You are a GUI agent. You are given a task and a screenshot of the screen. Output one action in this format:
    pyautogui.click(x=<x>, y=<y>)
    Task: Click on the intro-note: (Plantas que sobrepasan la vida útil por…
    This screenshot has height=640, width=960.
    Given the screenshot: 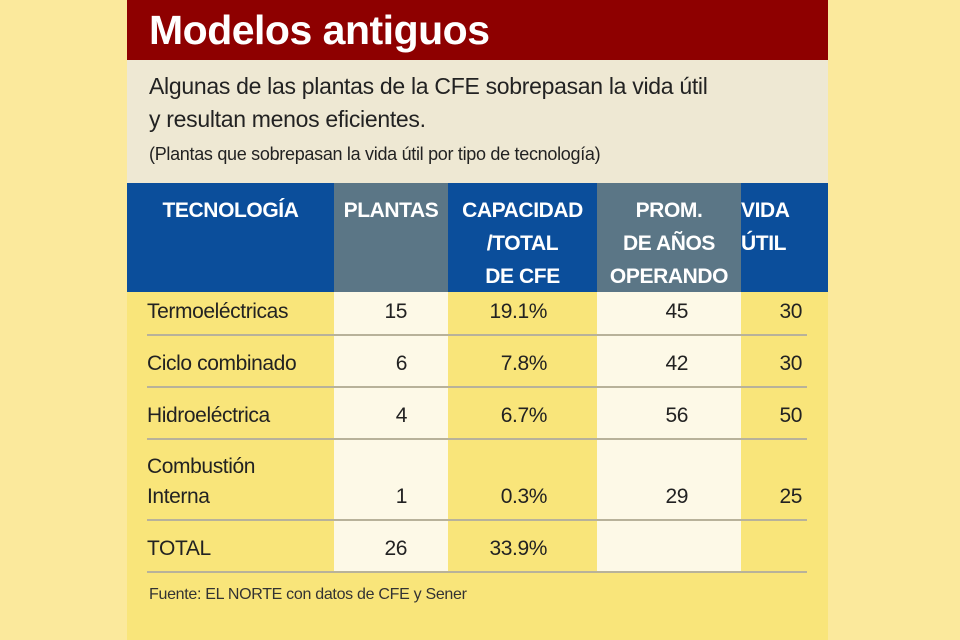 What is the action you would take?
    pyautogui.click(x=375, y=154)
    